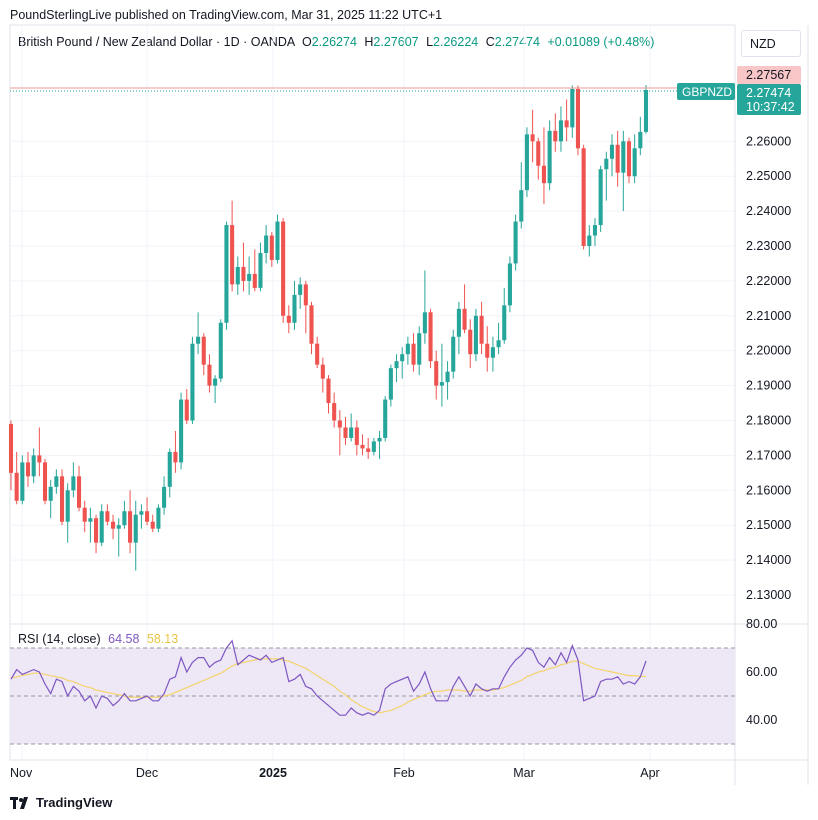  What do you see at coordinates (404, 773) in the screenshot?
I see `time-tick-label: Feb` at bounding box center [404, 773].